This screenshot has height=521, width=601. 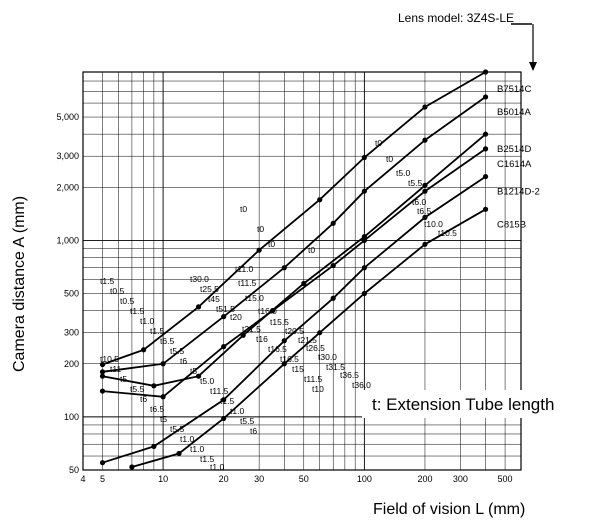 What do you see at coordinates (511, 224) in the screenshot?
I see `series-label: C815B` at bounding box center [511, 224].